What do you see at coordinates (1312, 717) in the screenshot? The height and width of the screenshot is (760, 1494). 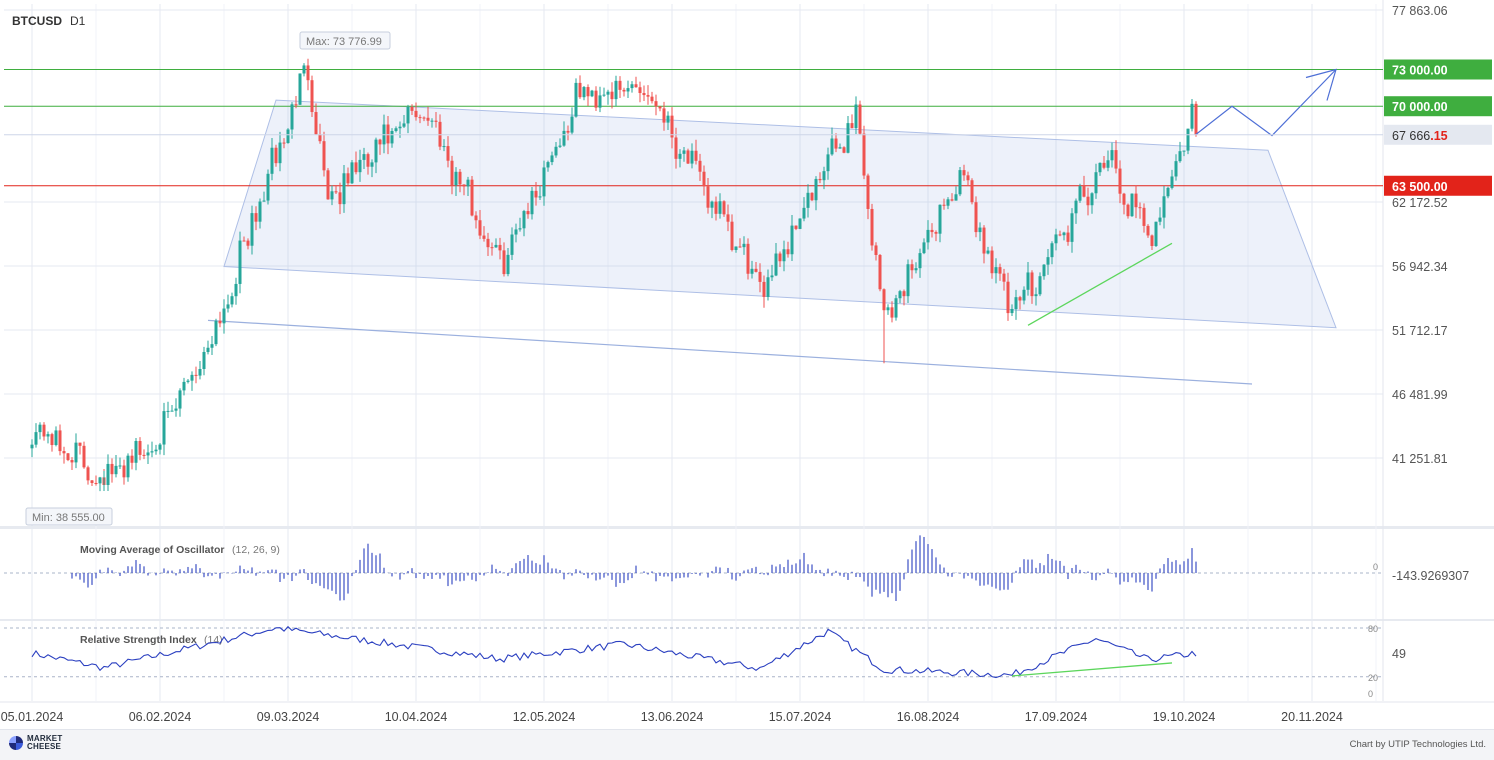 I see `x-axis-tick-label: 20.11.2024` at bounding box center [1312, 717].